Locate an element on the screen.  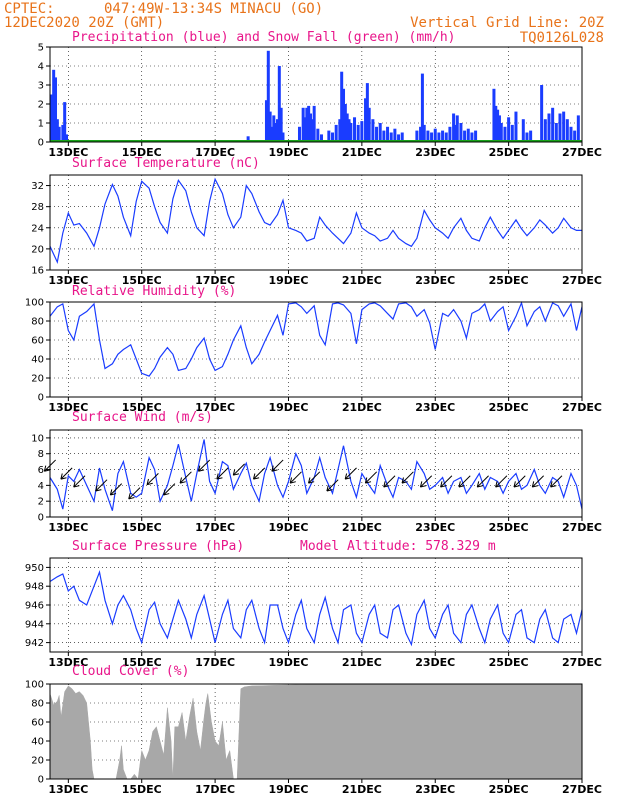
header-location: 047:49W-13:34S MINACU (GO) is located at coordinates (213, 9).